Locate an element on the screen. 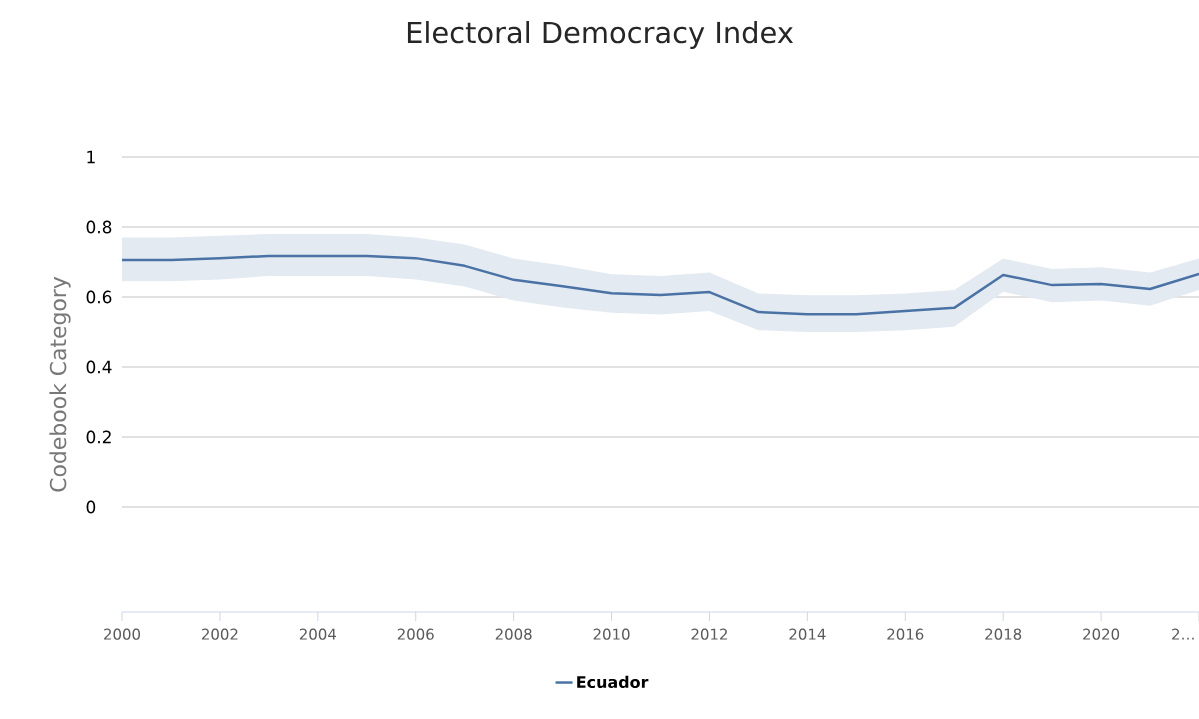 The image size is (1199, 719). x-tick-label: 2010 is located at coordinates (611, 634).